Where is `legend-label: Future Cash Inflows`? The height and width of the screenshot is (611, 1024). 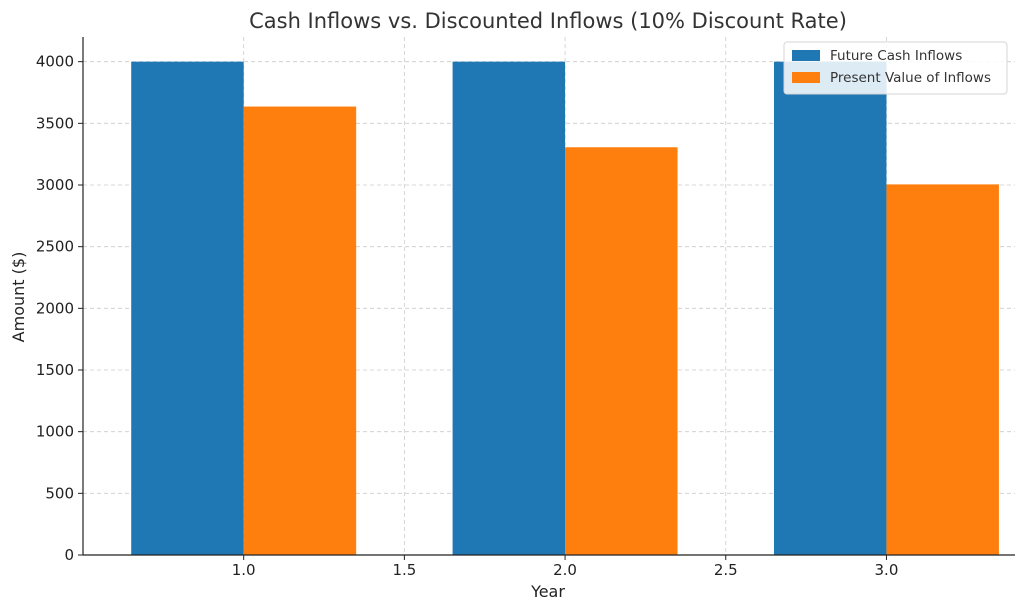 legend-label: Future Cash Inflows is located at coordinates (896, 56).